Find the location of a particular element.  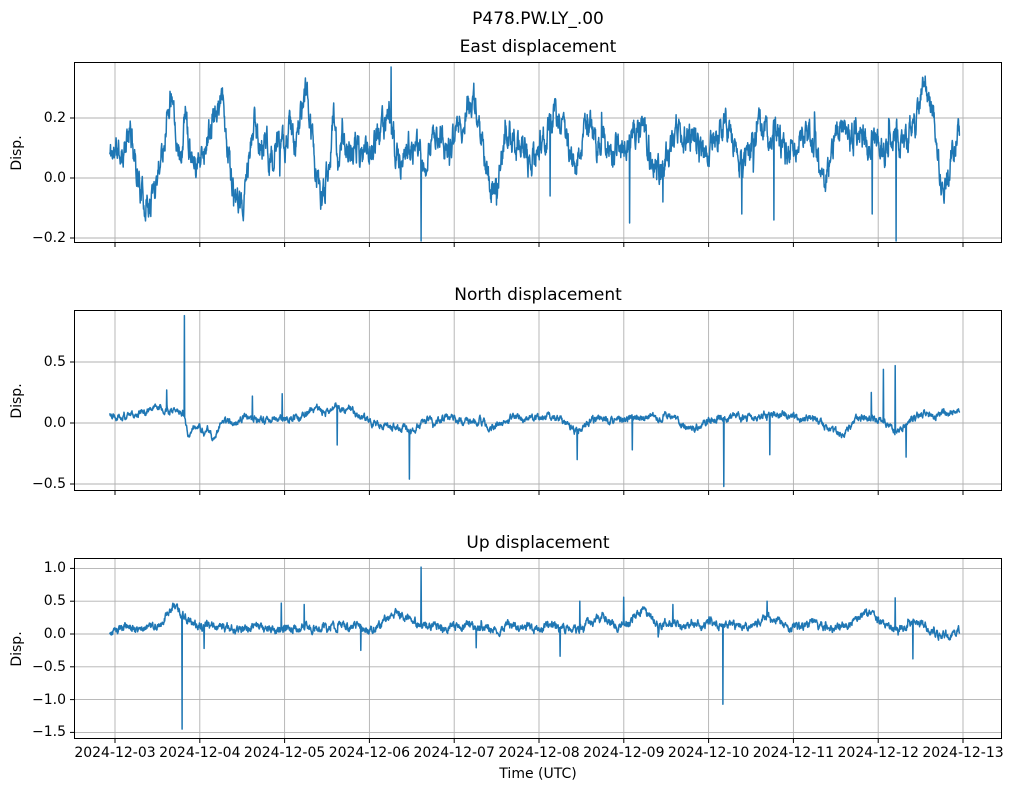

x-tick-label: 2024-12-03 is located at coordinates (115, 753).